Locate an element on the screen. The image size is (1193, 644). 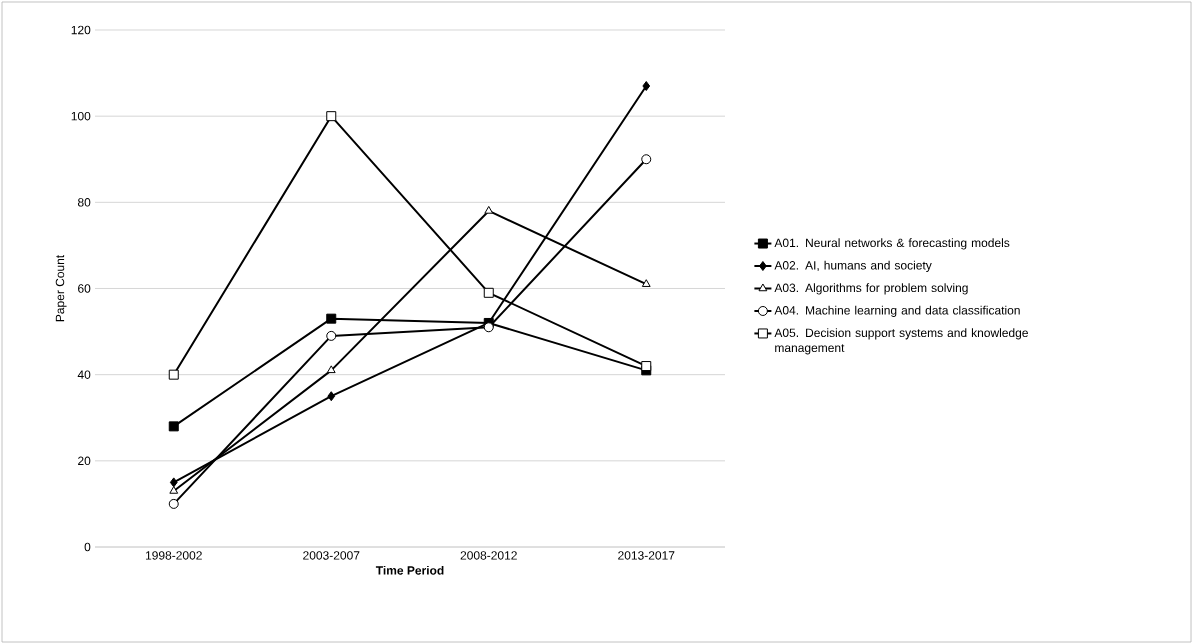
y-tick-label: 40 is located at coordinates (84, 374).